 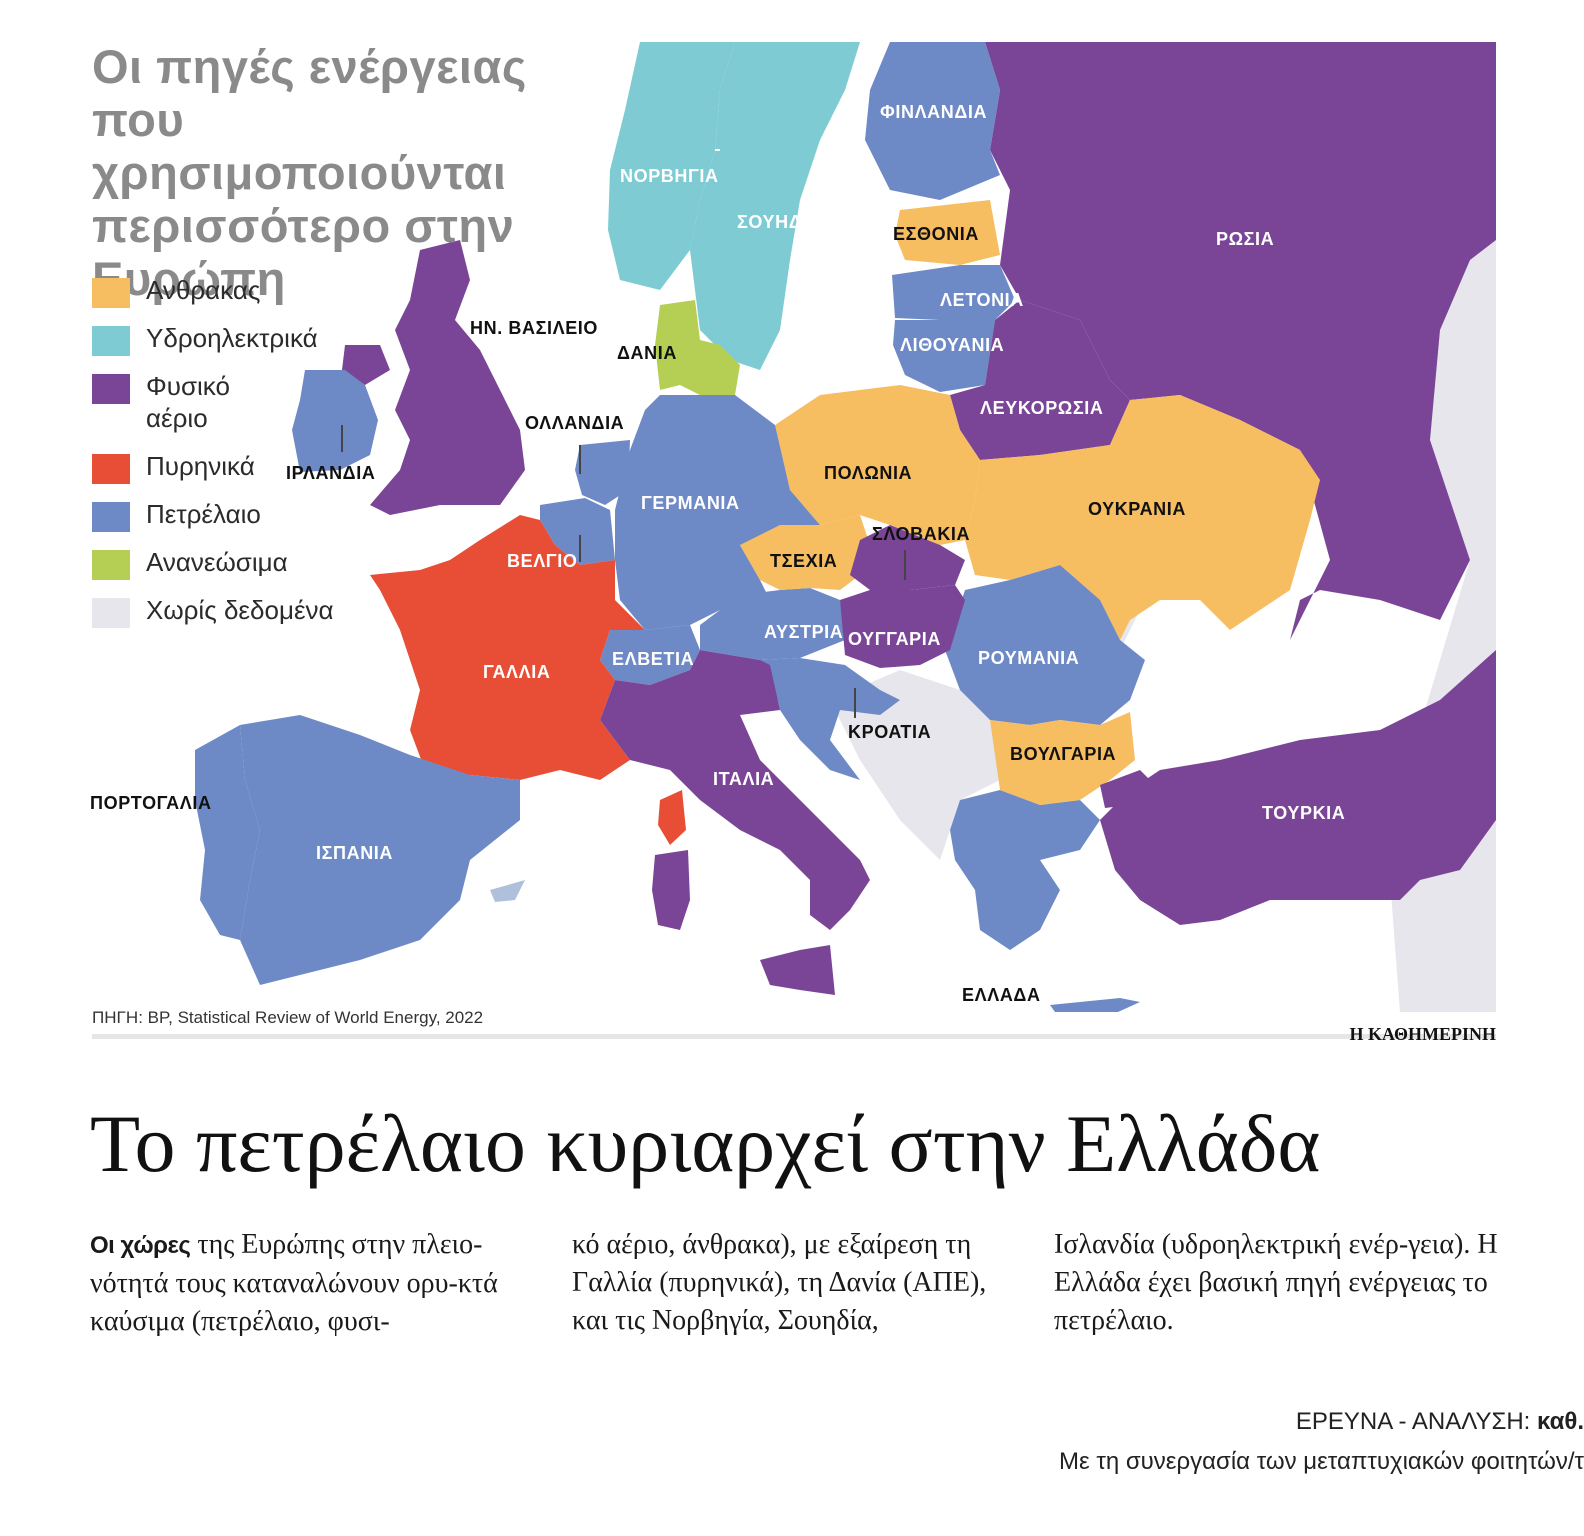 I want to click on label-poland: ΠΟΛΩΝΙΑ, so click(x=868, y=473).